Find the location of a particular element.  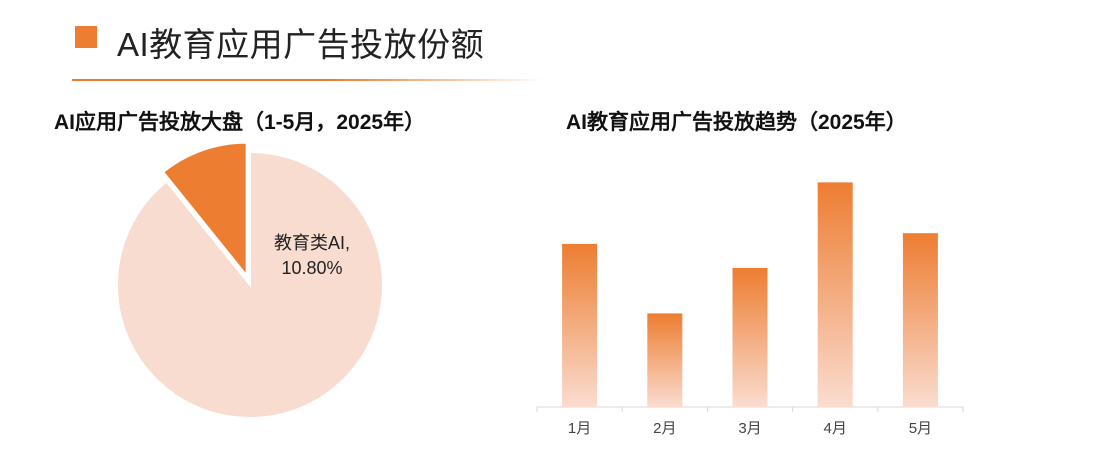

x-tick-label: 3月 is located at coordinates (749, 428).